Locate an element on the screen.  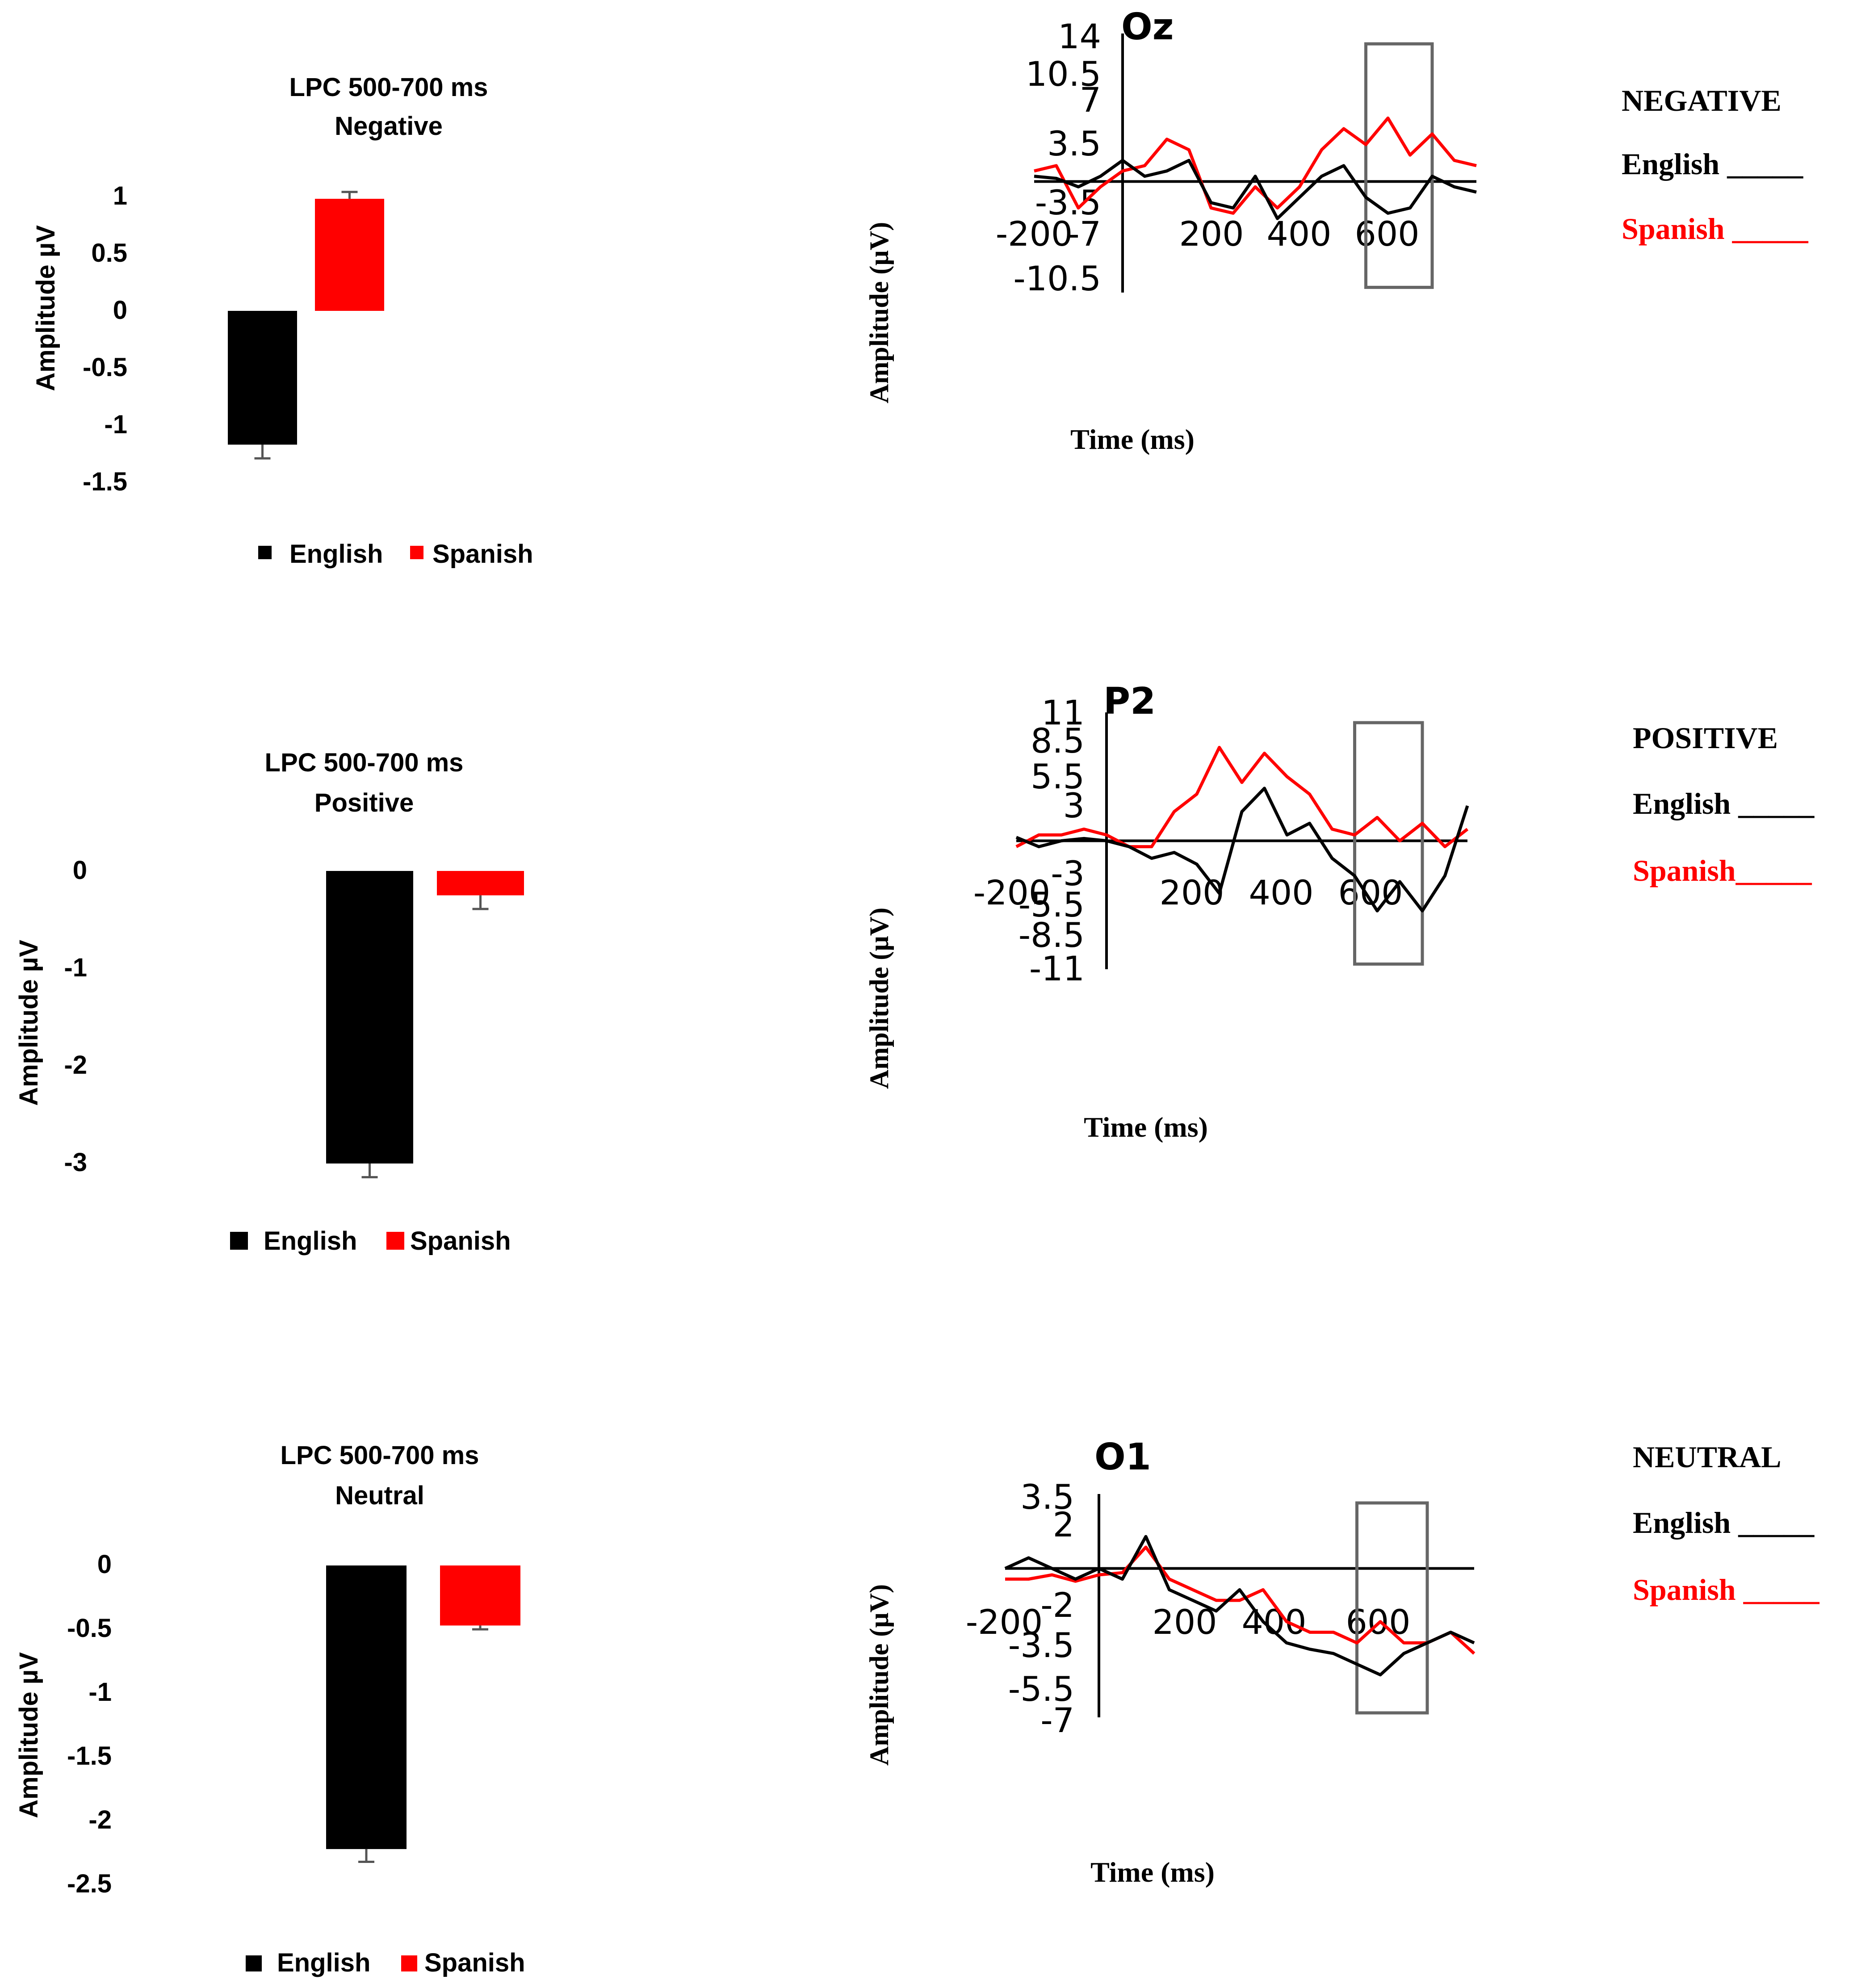
bar-title-line2: Neutral is located at coordinates (379, 1495).